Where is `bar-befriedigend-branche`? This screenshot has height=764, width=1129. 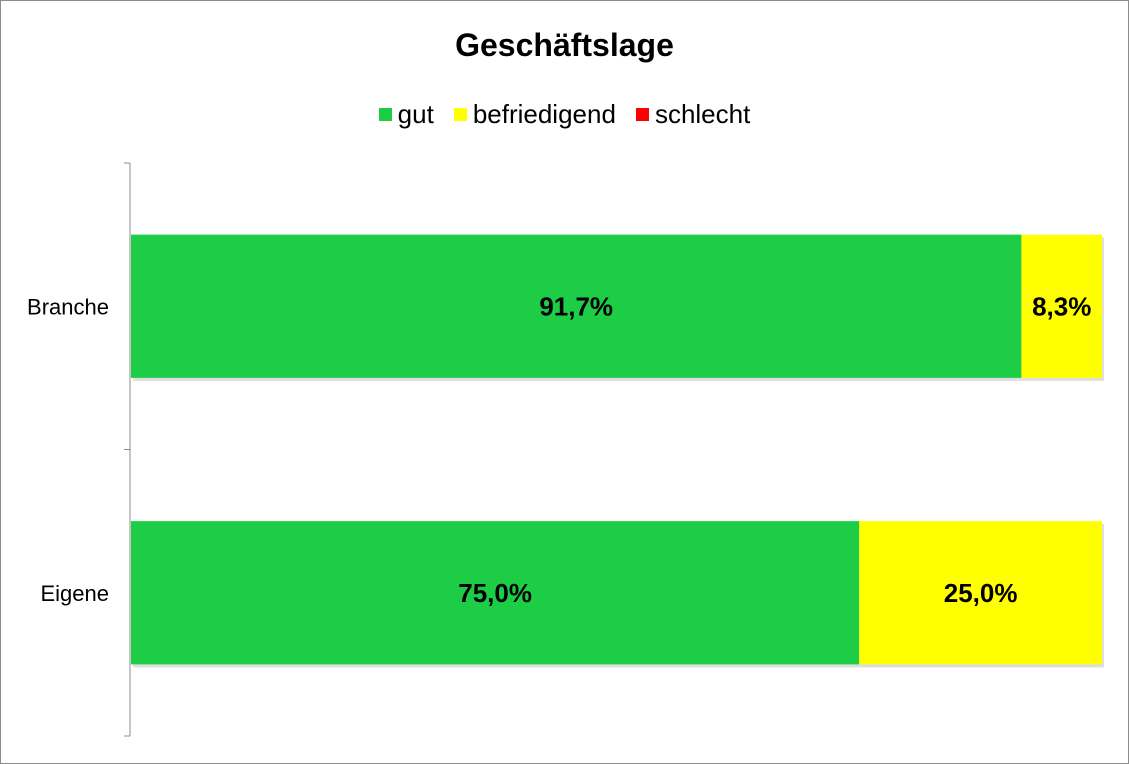
bar-befriedigend-branche is located at coordinates (1061, 306).